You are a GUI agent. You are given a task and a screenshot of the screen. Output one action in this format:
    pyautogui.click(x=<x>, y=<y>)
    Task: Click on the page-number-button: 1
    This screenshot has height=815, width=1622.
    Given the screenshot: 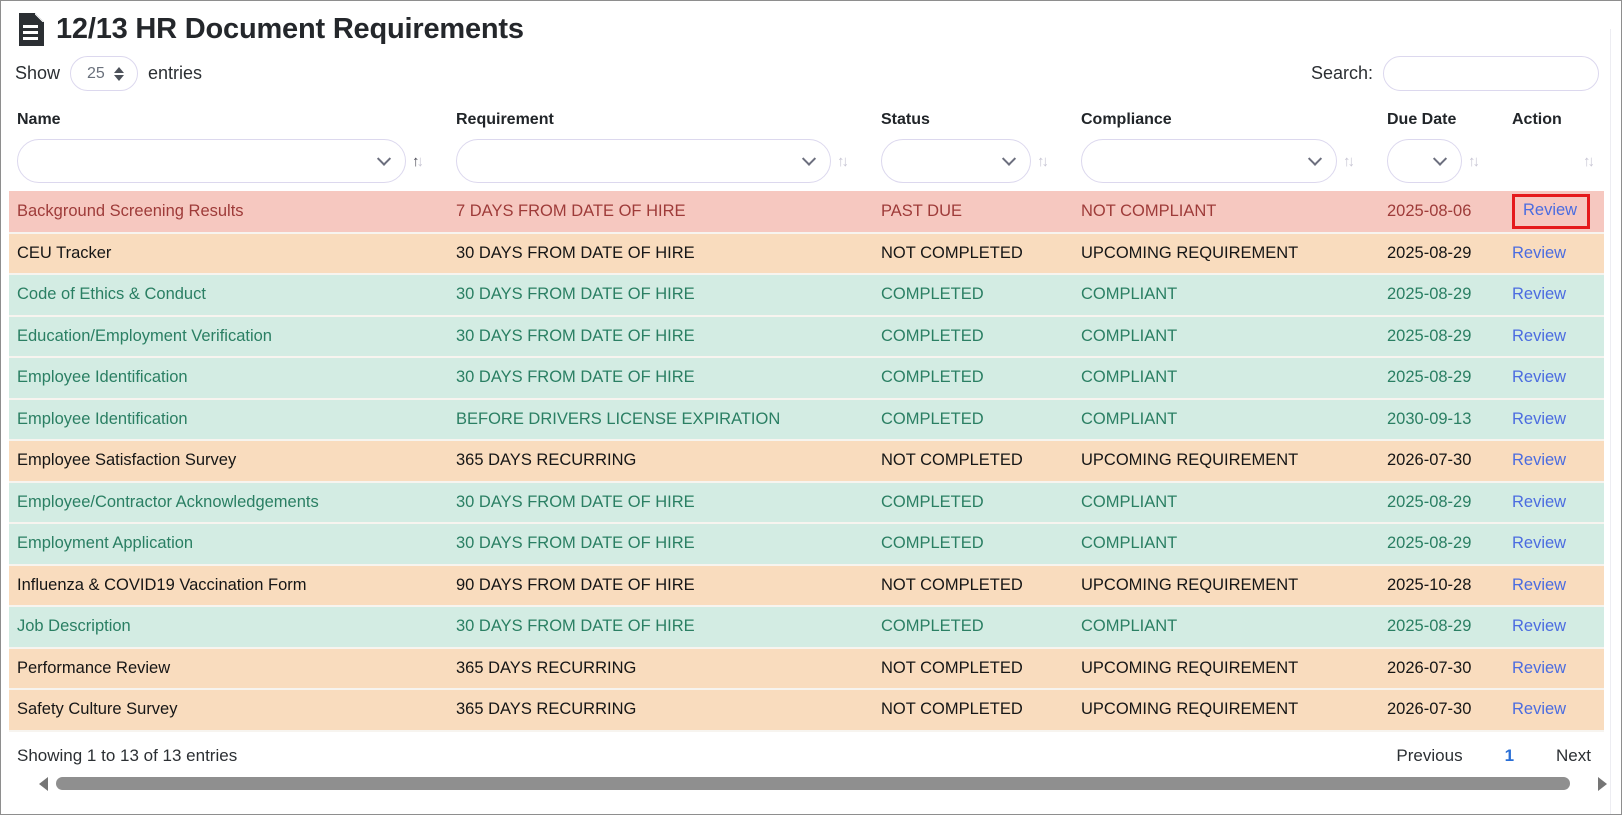 What is the action you would take?
    pyautogui.click(x=1509, y=755)
    